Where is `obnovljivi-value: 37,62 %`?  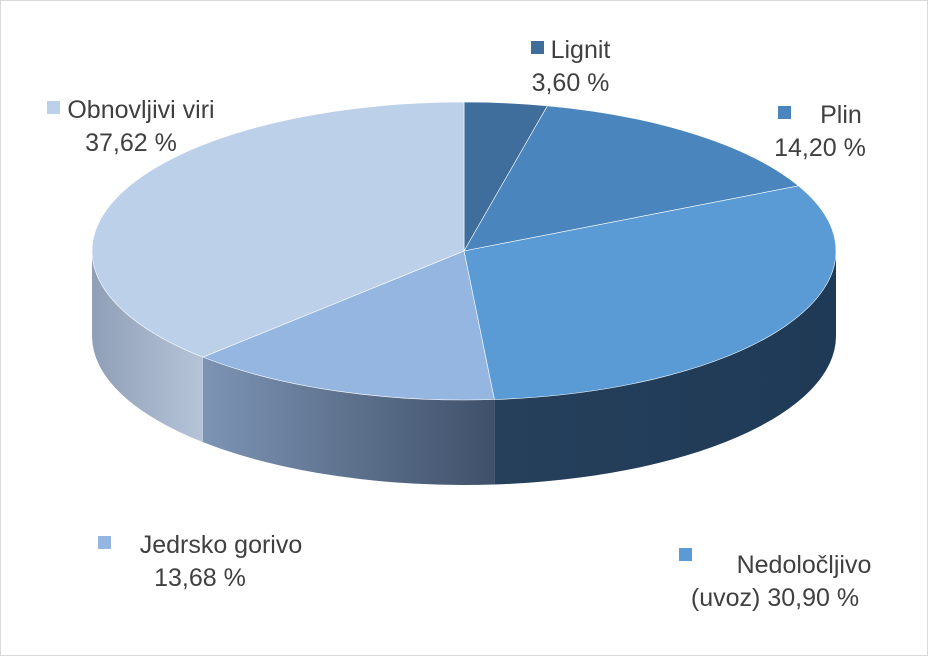 obnovljivi-value: 37,62 % is located at coordinates (131, 143).